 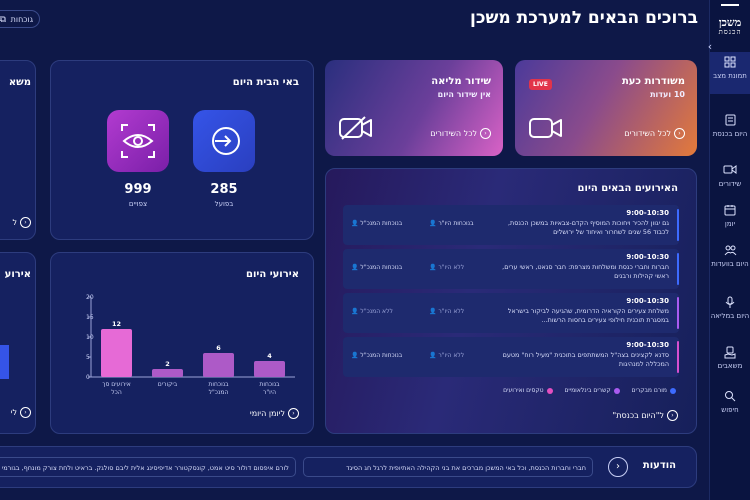 I want to click on sidebar-item-label: היום בוועדות, so click(x=730, y=264).